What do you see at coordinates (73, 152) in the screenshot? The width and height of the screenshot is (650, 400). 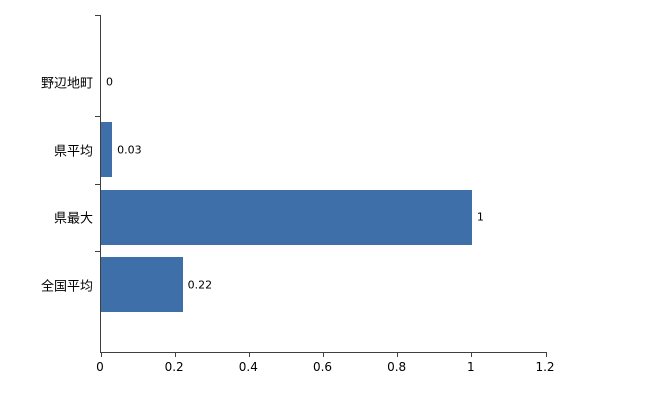 I see `category-label: 県平均` at bounding box center [73, 152].